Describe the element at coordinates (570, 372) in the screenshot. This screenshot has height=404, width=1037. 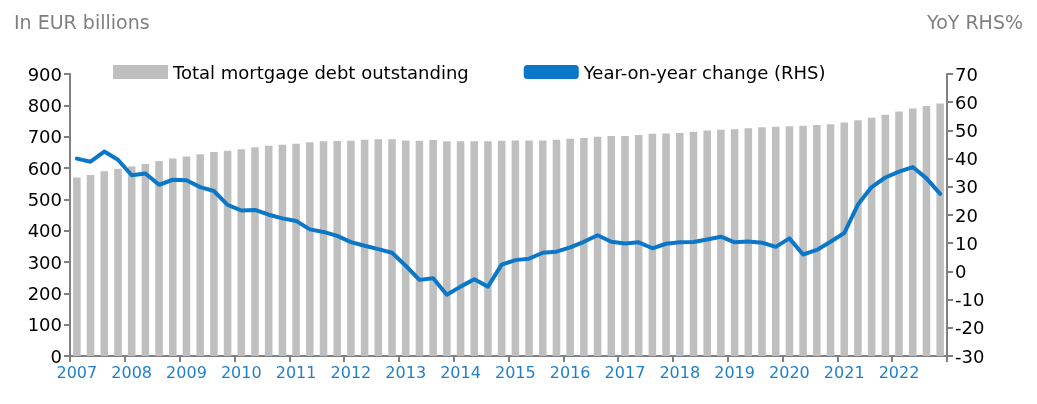
I see `x-tick-label: 2016` at that location.